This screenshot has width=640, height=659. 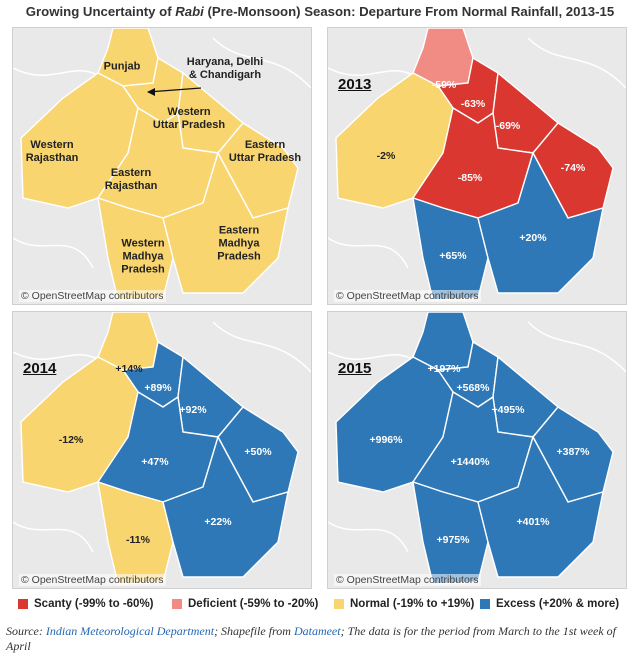 What do you see at coordinates (86, 604) in the screenshot?
I see `legend-item-scanty: Scanty (-99% to -60%)` at bounding box center [86, 604].